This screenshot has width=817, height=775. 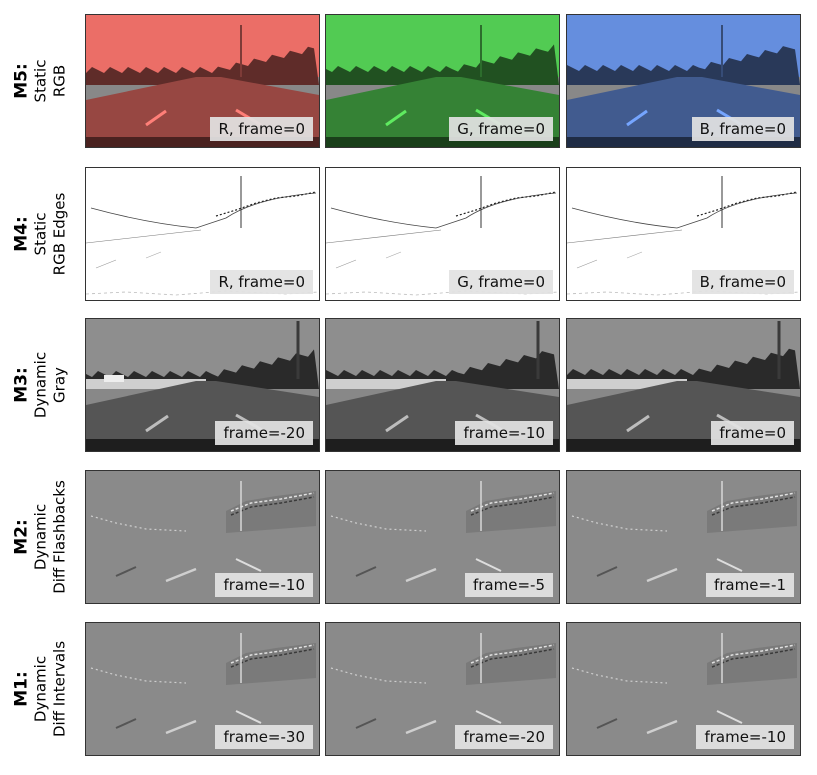 I want to click on model-desc-line2: Gray, so click(x=59, y=385).